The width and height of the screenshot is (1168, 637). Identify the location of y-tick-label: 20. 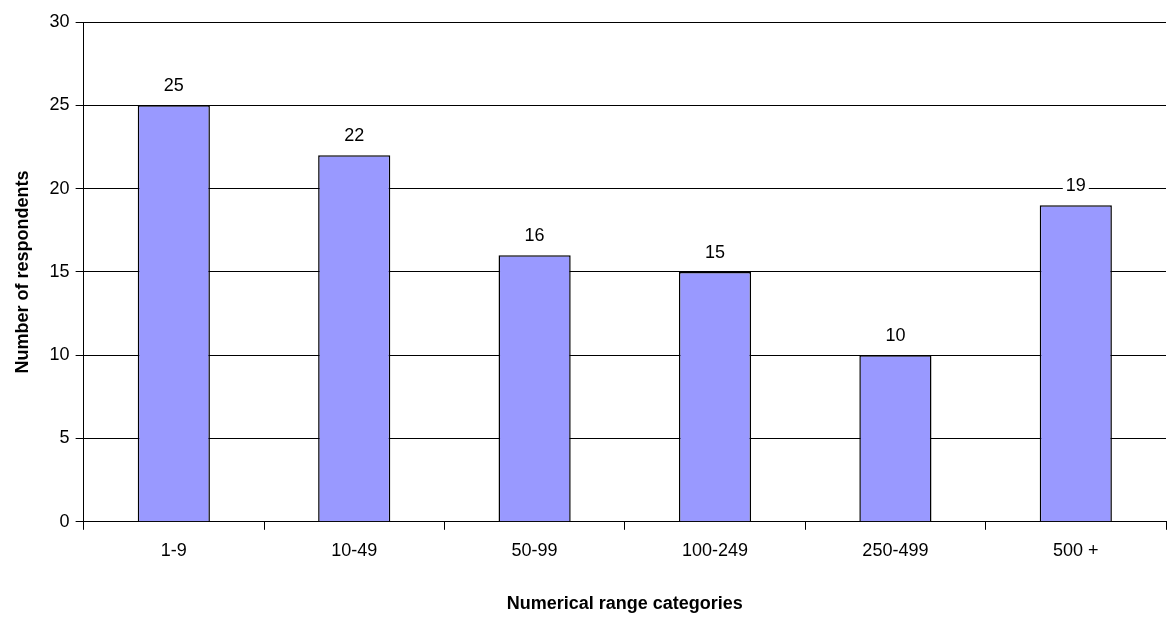
(59, 187).